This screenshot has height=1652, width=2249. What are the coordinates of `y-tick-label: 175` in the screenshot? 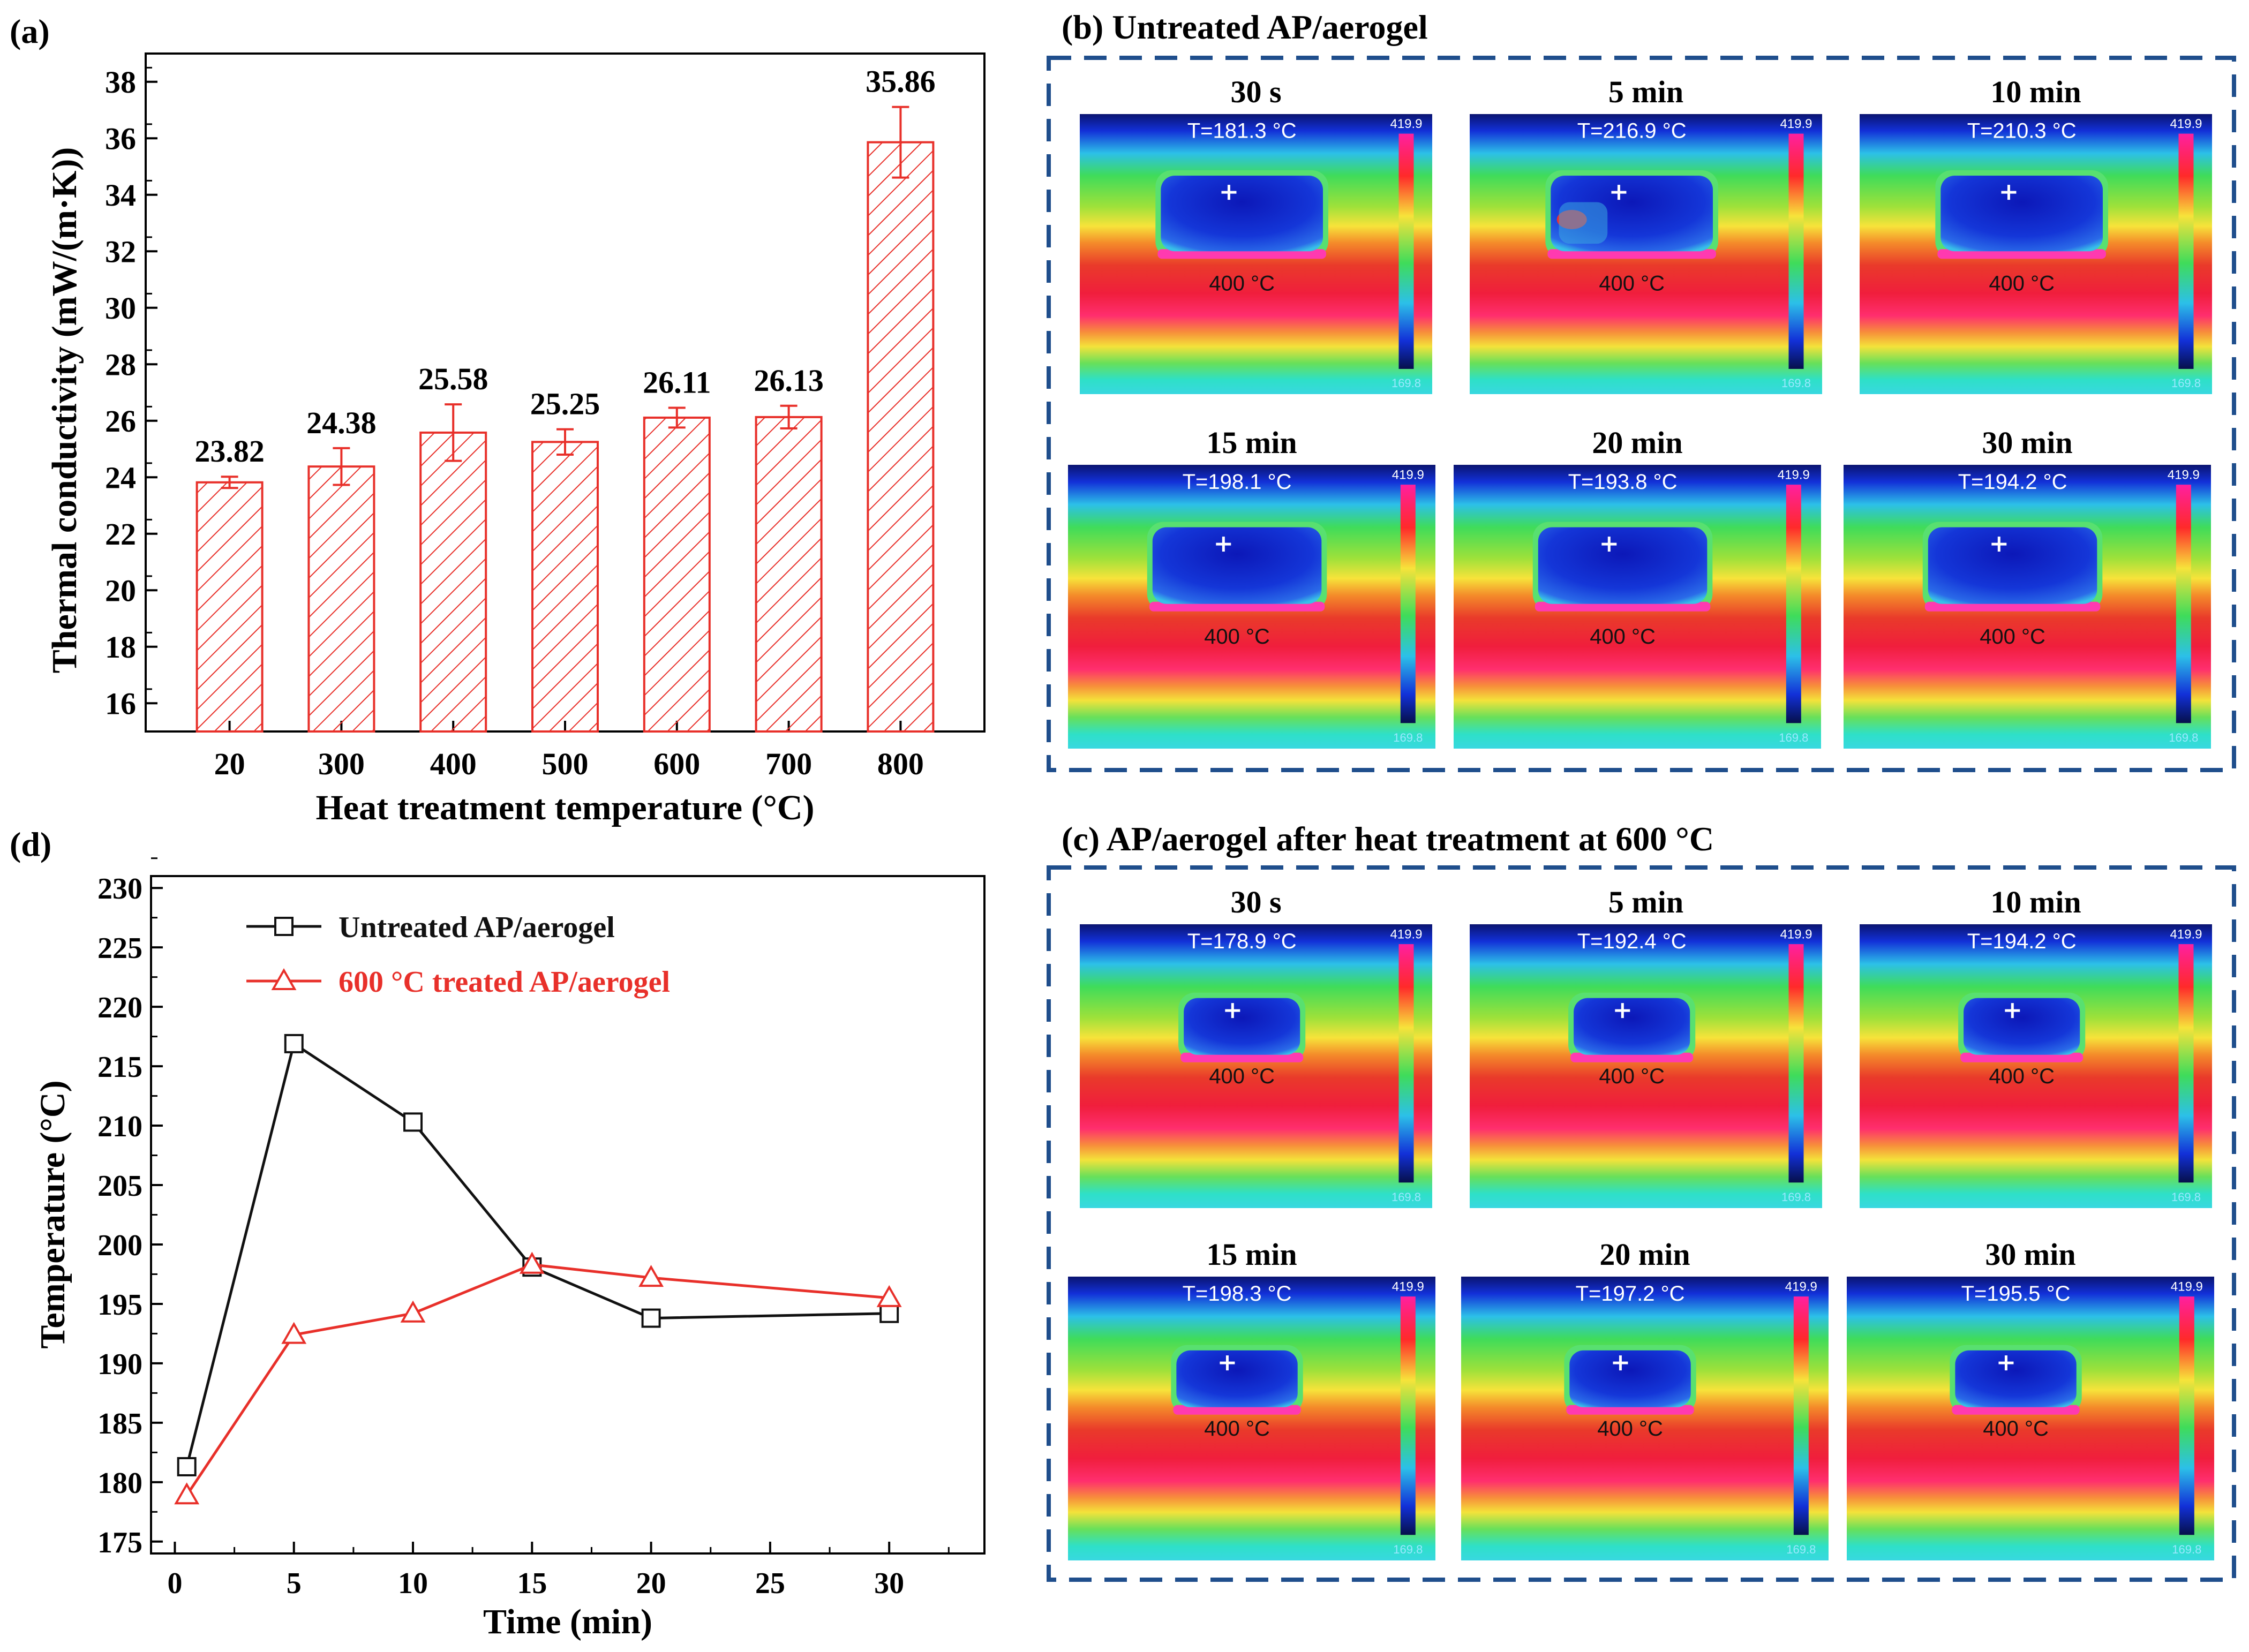 It's located at (119, 1542).